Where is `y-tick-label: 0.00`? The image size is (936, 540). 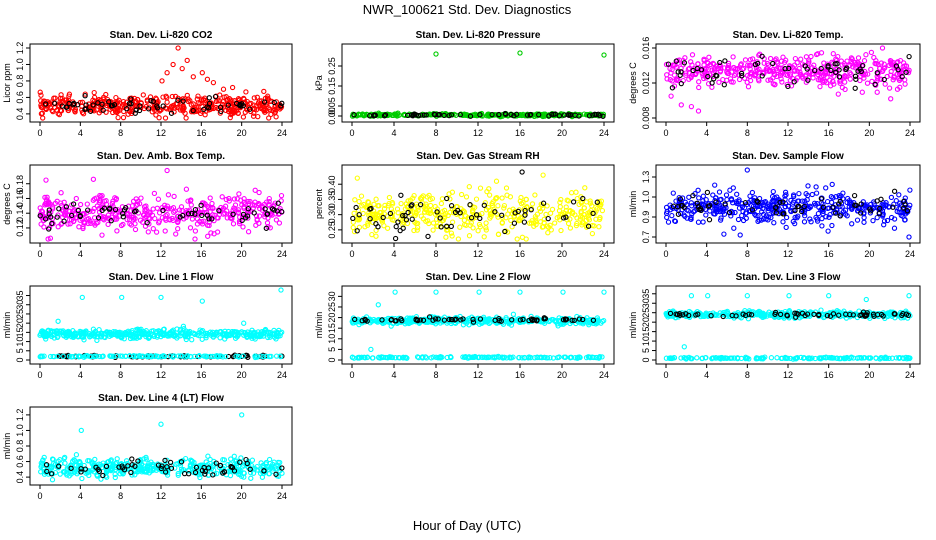
y-tick-label: 0.00 is located at coordinates (332, 116).